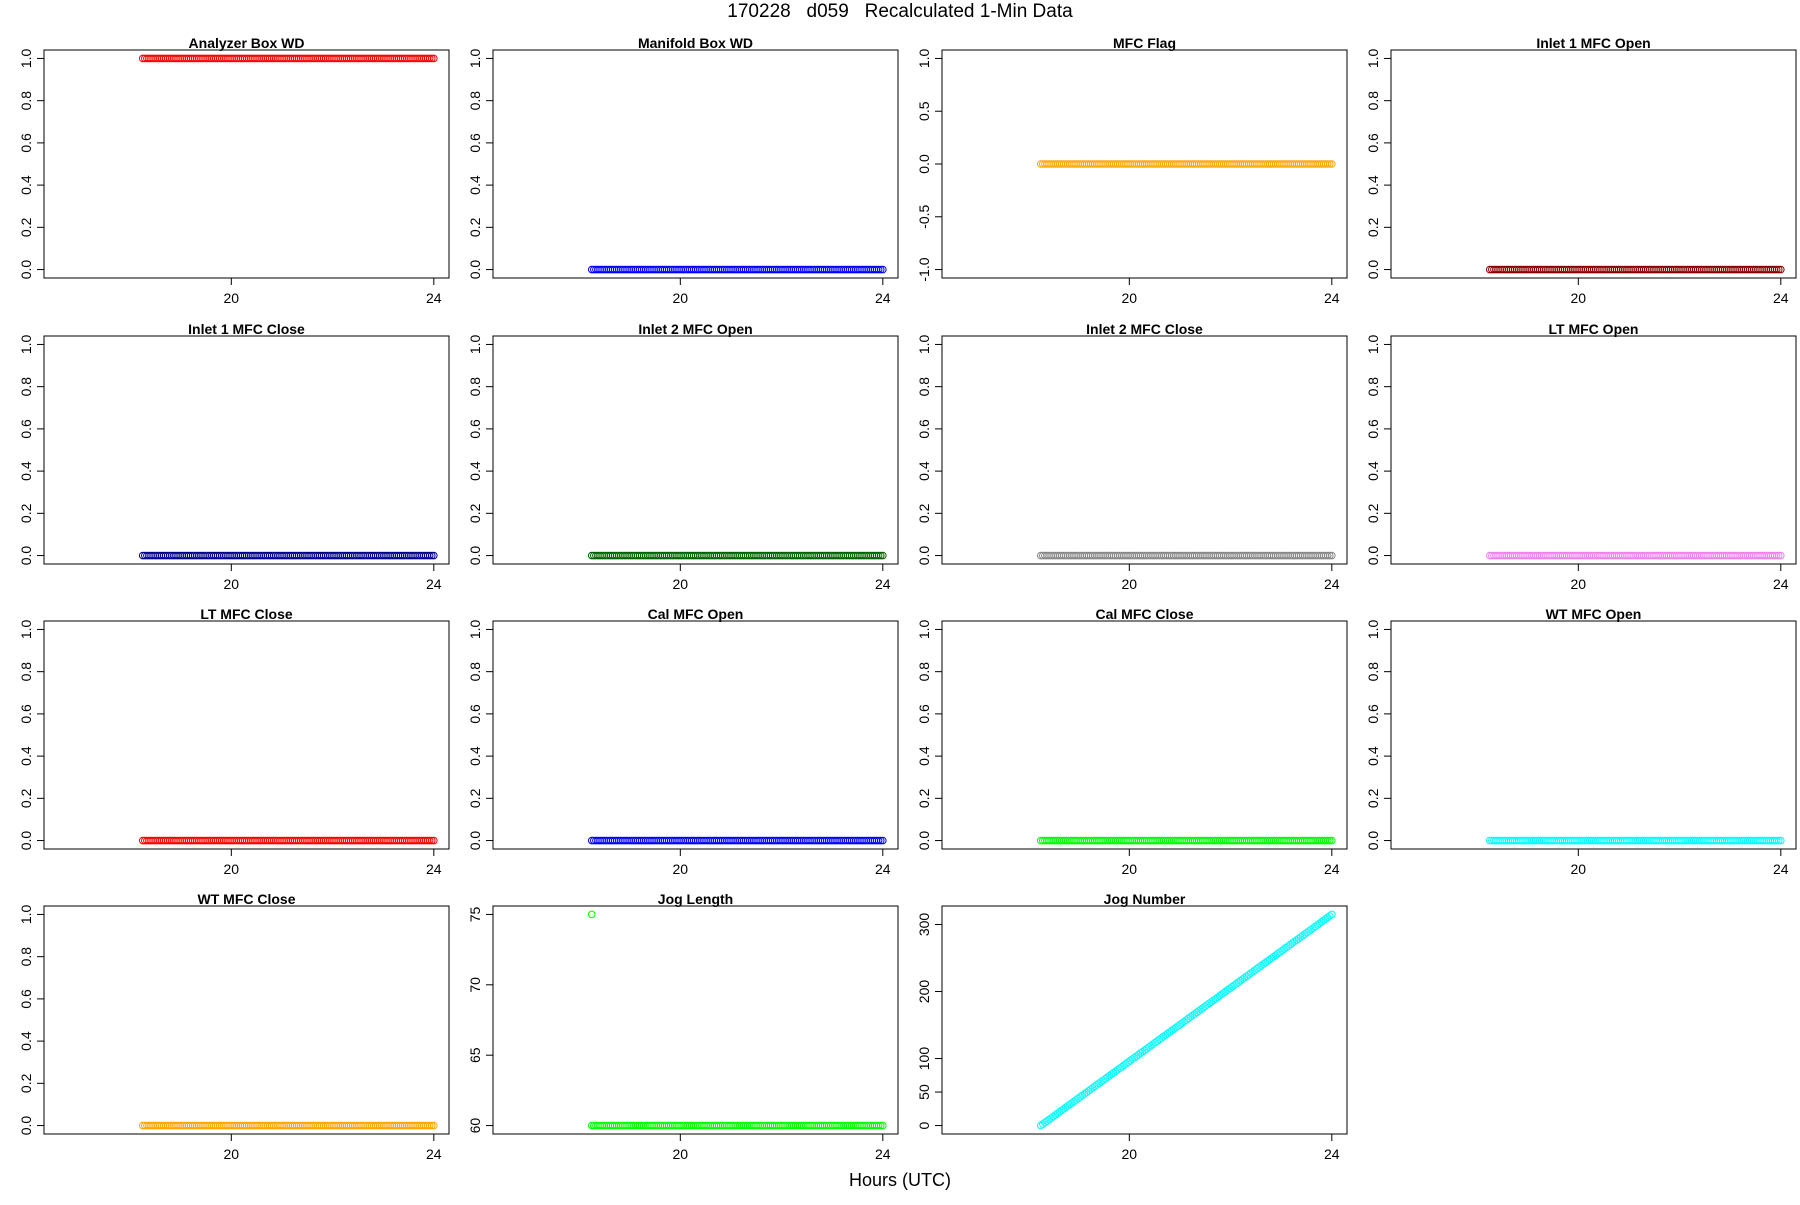  Describe the element at coordinates (247, 43) in the screenshot. I see `panel-title: Analyzer Box WD` at that location.